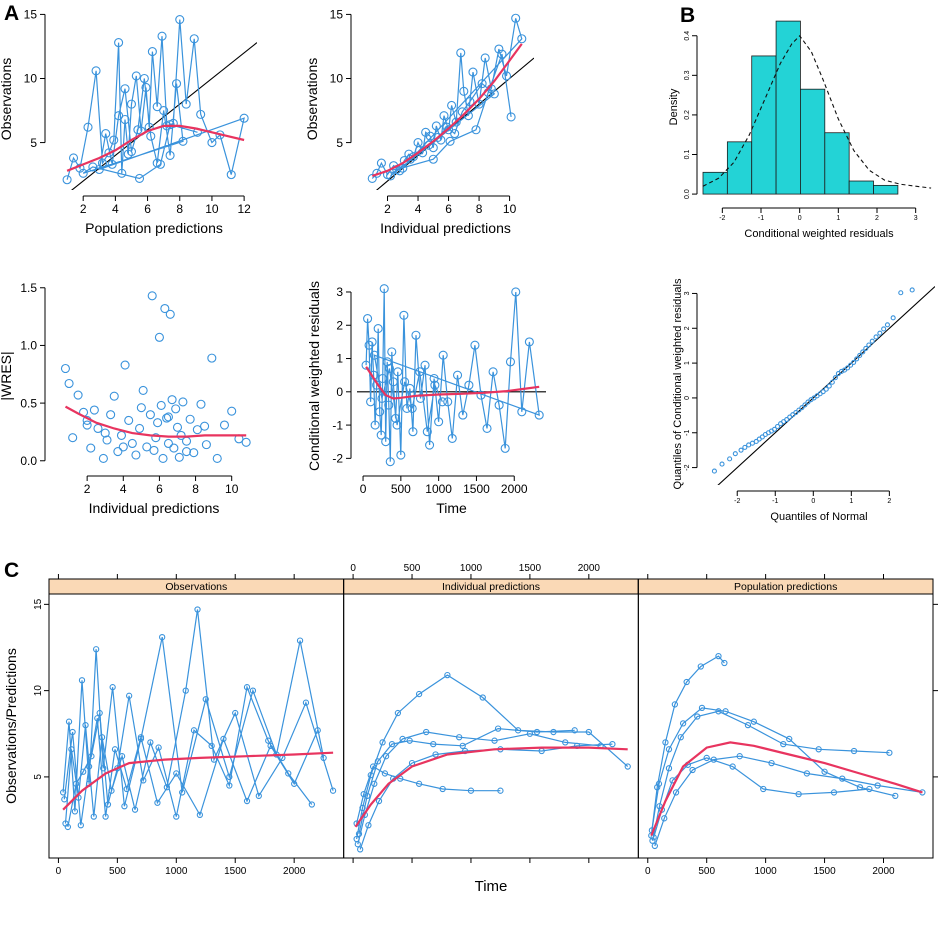  Describe the element at coordinates (491, 718) in the screenshot. I see `facet-frame` at that location.